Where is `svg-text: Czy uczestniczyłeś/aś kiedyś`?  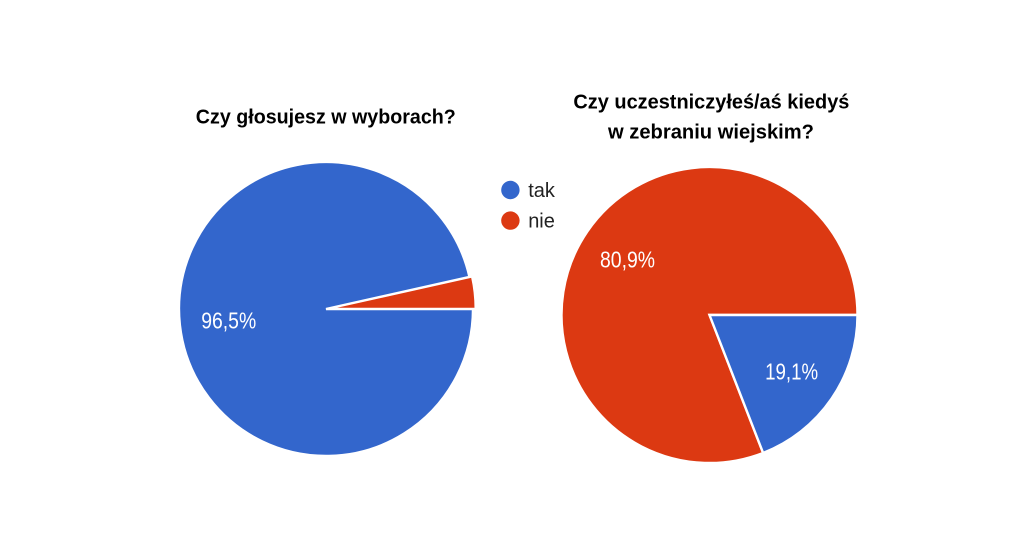
svg-text: Czy uczestniczyłeś/aś kiedyś is located at coordinates (711, 103).